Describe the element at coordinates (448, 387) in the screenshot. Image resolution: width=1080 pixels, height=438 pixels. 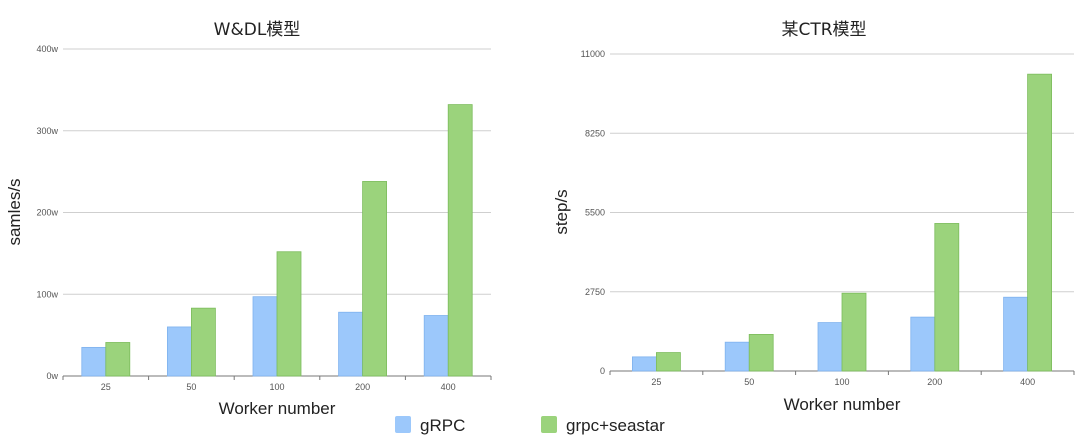
I see `x-tick-label-wdl-400: 400` at that location.